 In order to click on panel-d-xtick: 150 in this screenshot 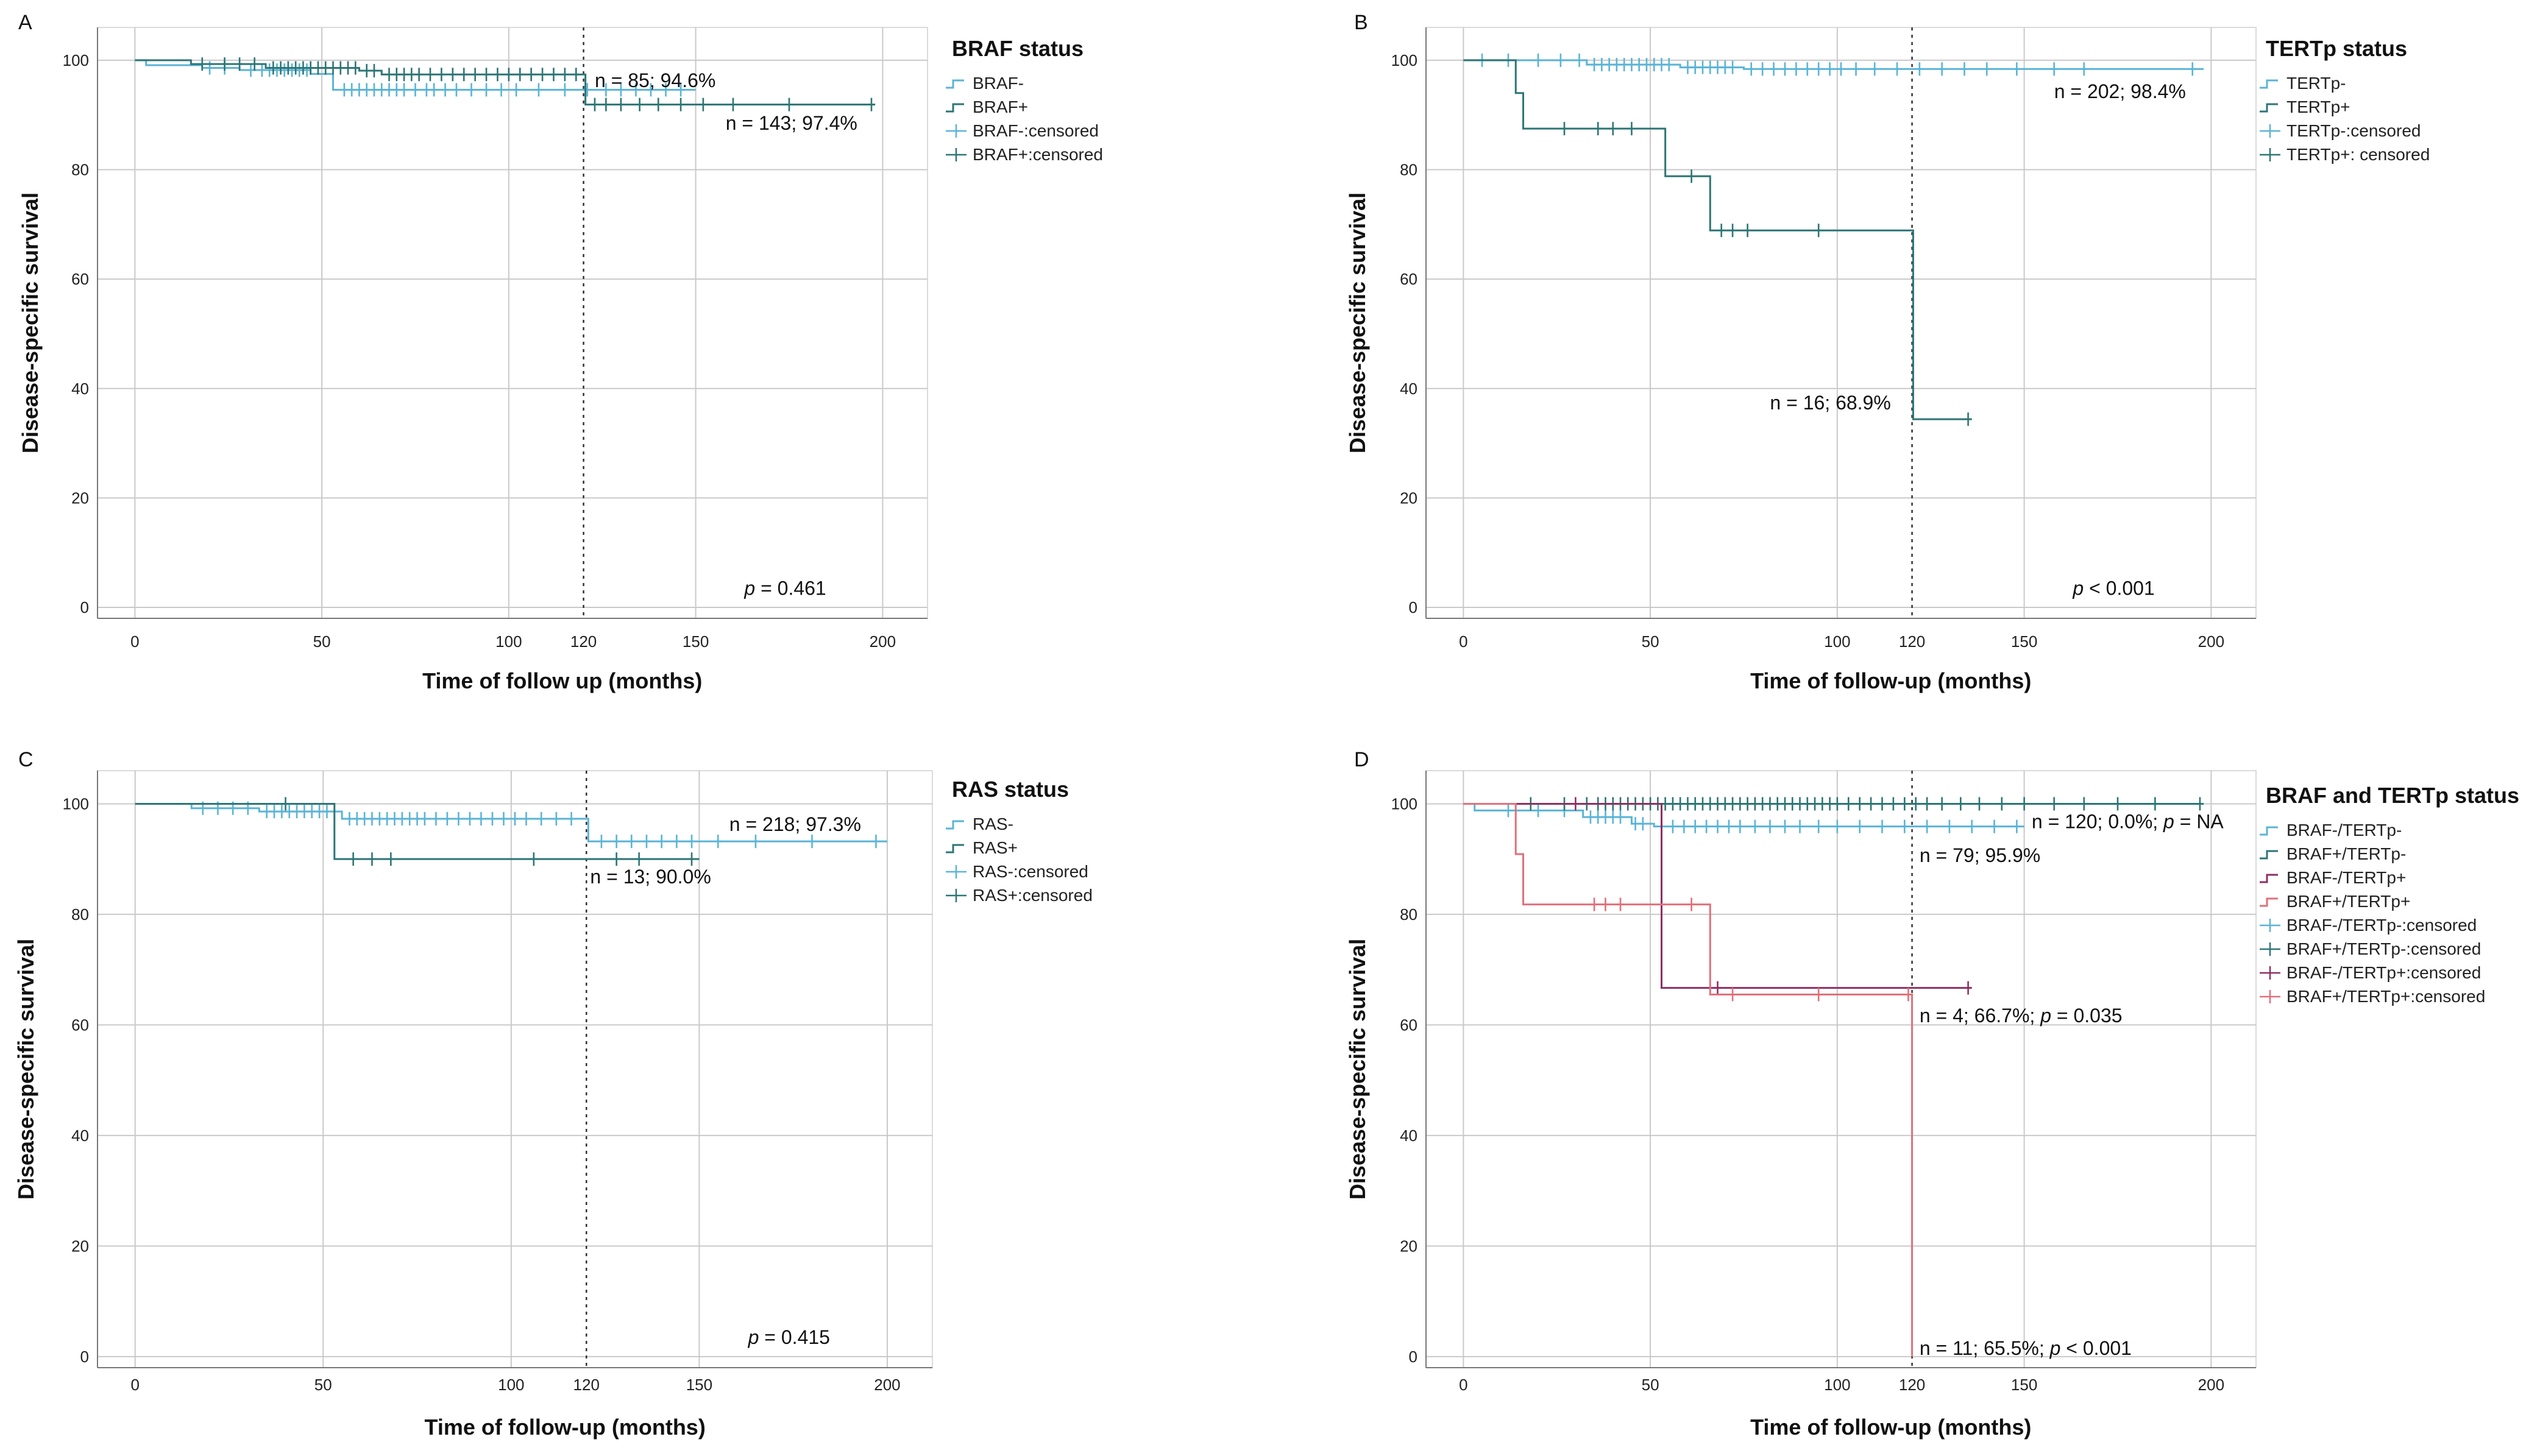, I will do `click(2024, 1385)`.